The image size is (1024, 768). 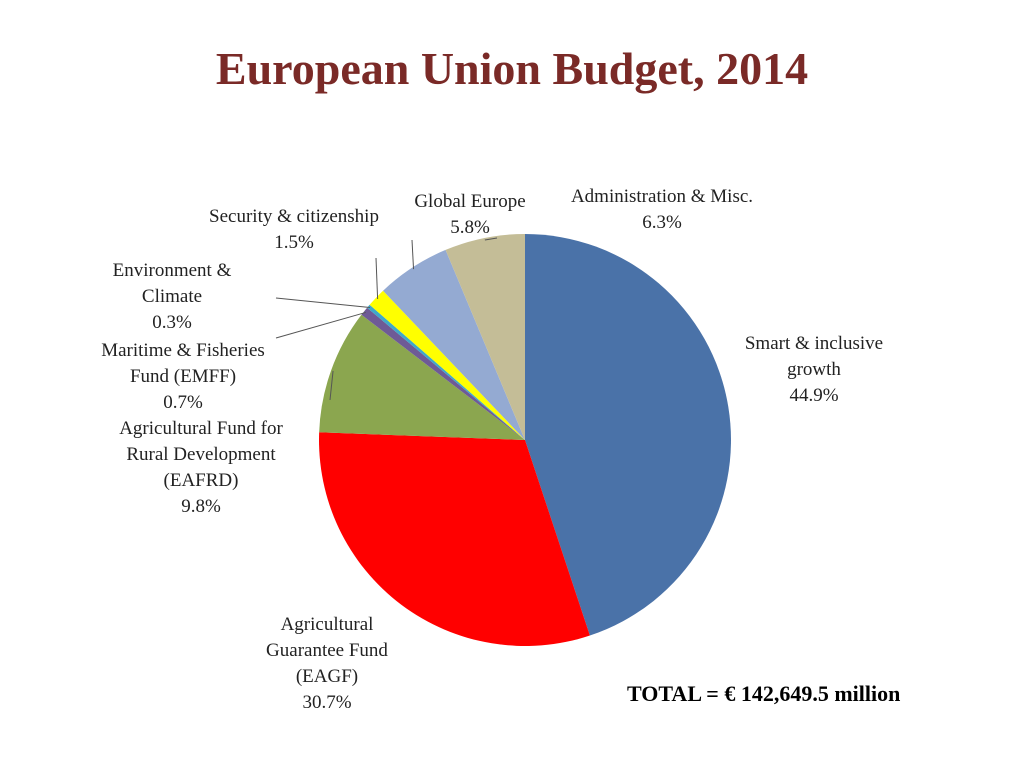 What do you see at coordinates (201, 480) in the screenshot?
I see `slice-label-line: (EAFRD)` at bounding box center [201, 480].